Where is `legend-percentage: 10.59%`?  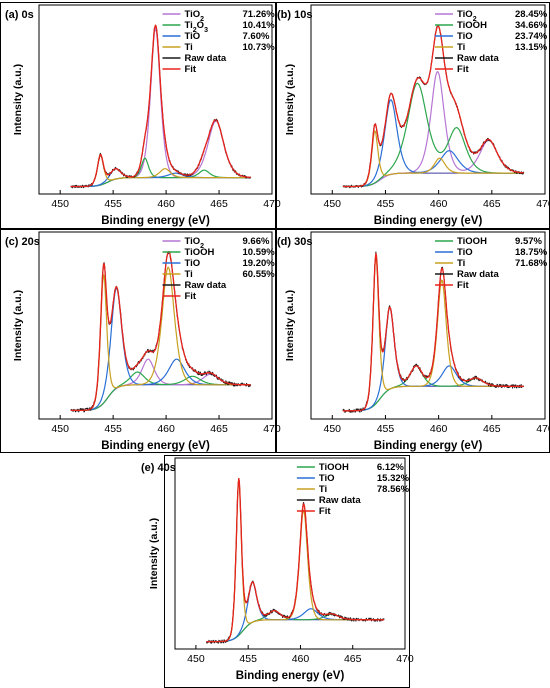
legend-percentage: 10.59% is located at coordinates (258, 252).